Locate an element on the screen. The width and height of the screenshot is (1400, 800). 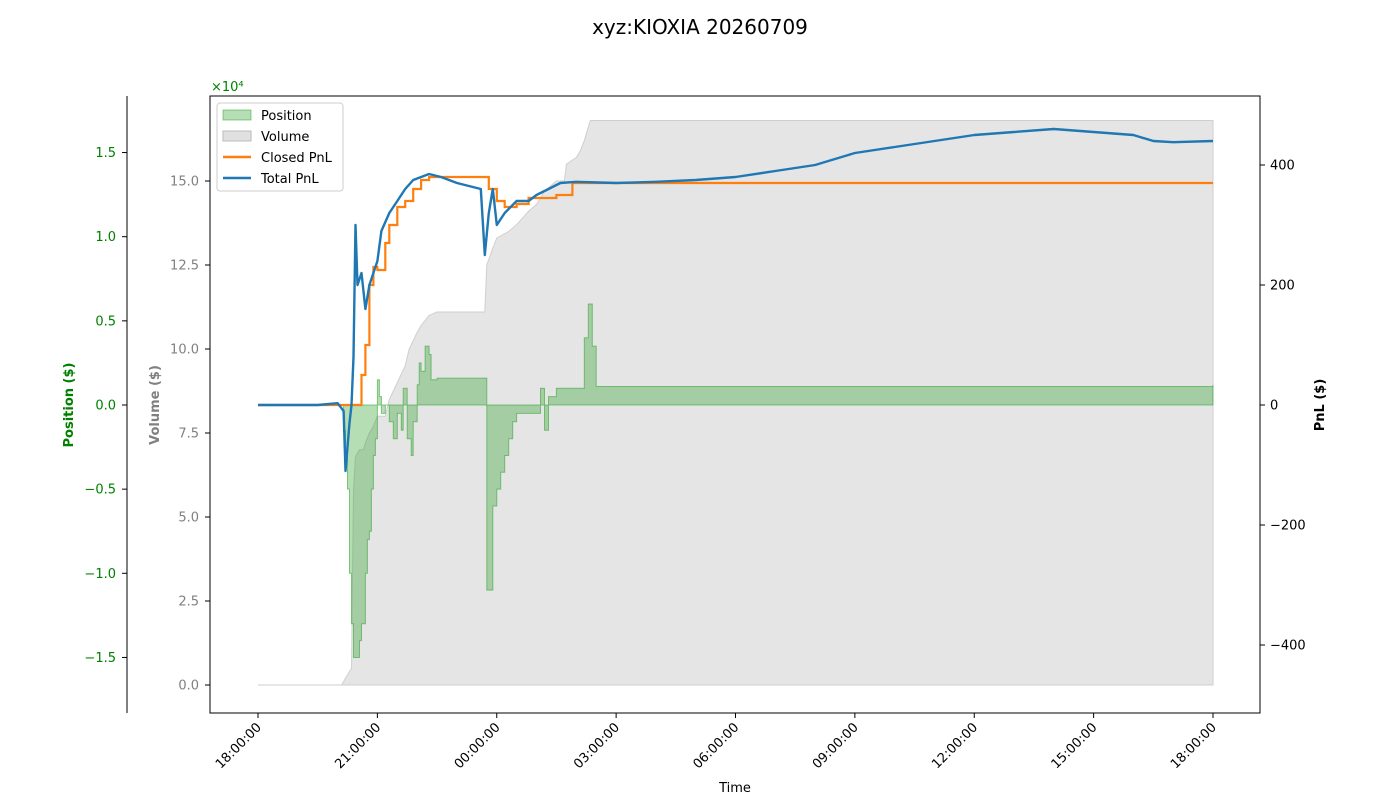
legend-box is located at coordinates (280, 147).